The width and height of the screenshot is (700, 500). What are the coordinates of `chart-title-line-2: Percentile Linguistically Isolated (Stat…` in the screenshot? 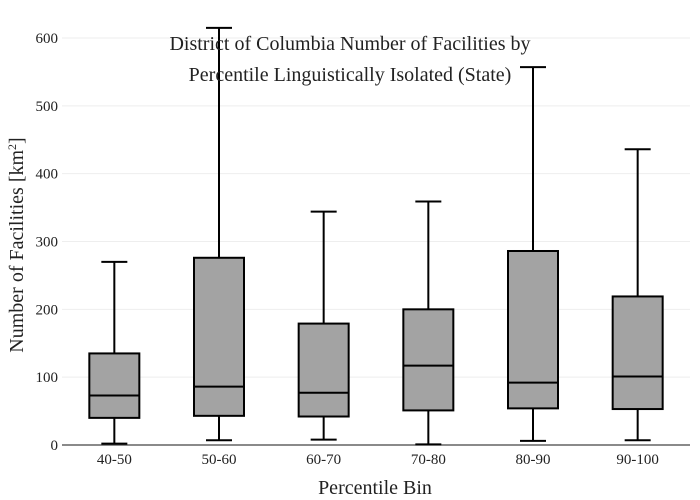 It's located at (350, 75).